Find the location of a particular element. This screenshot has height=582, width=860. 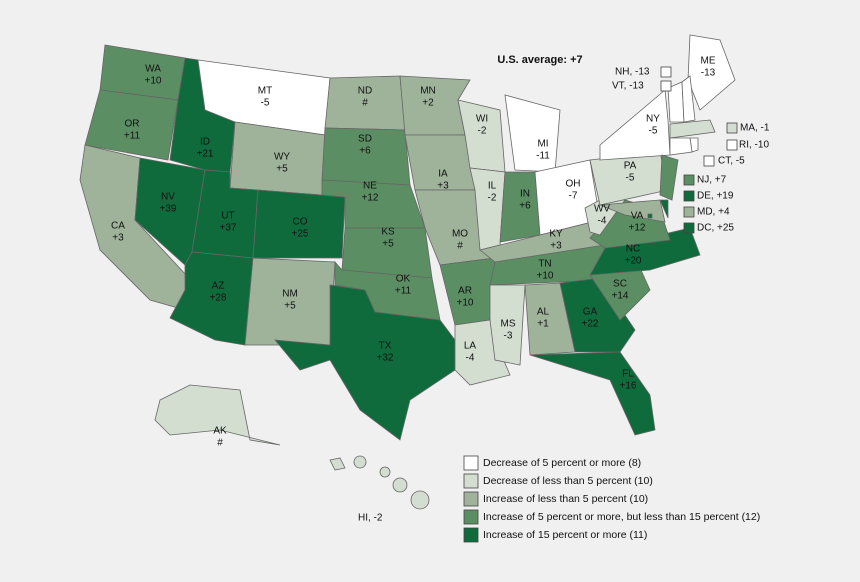

state-value: +32 is located at coordinates (385, 358).